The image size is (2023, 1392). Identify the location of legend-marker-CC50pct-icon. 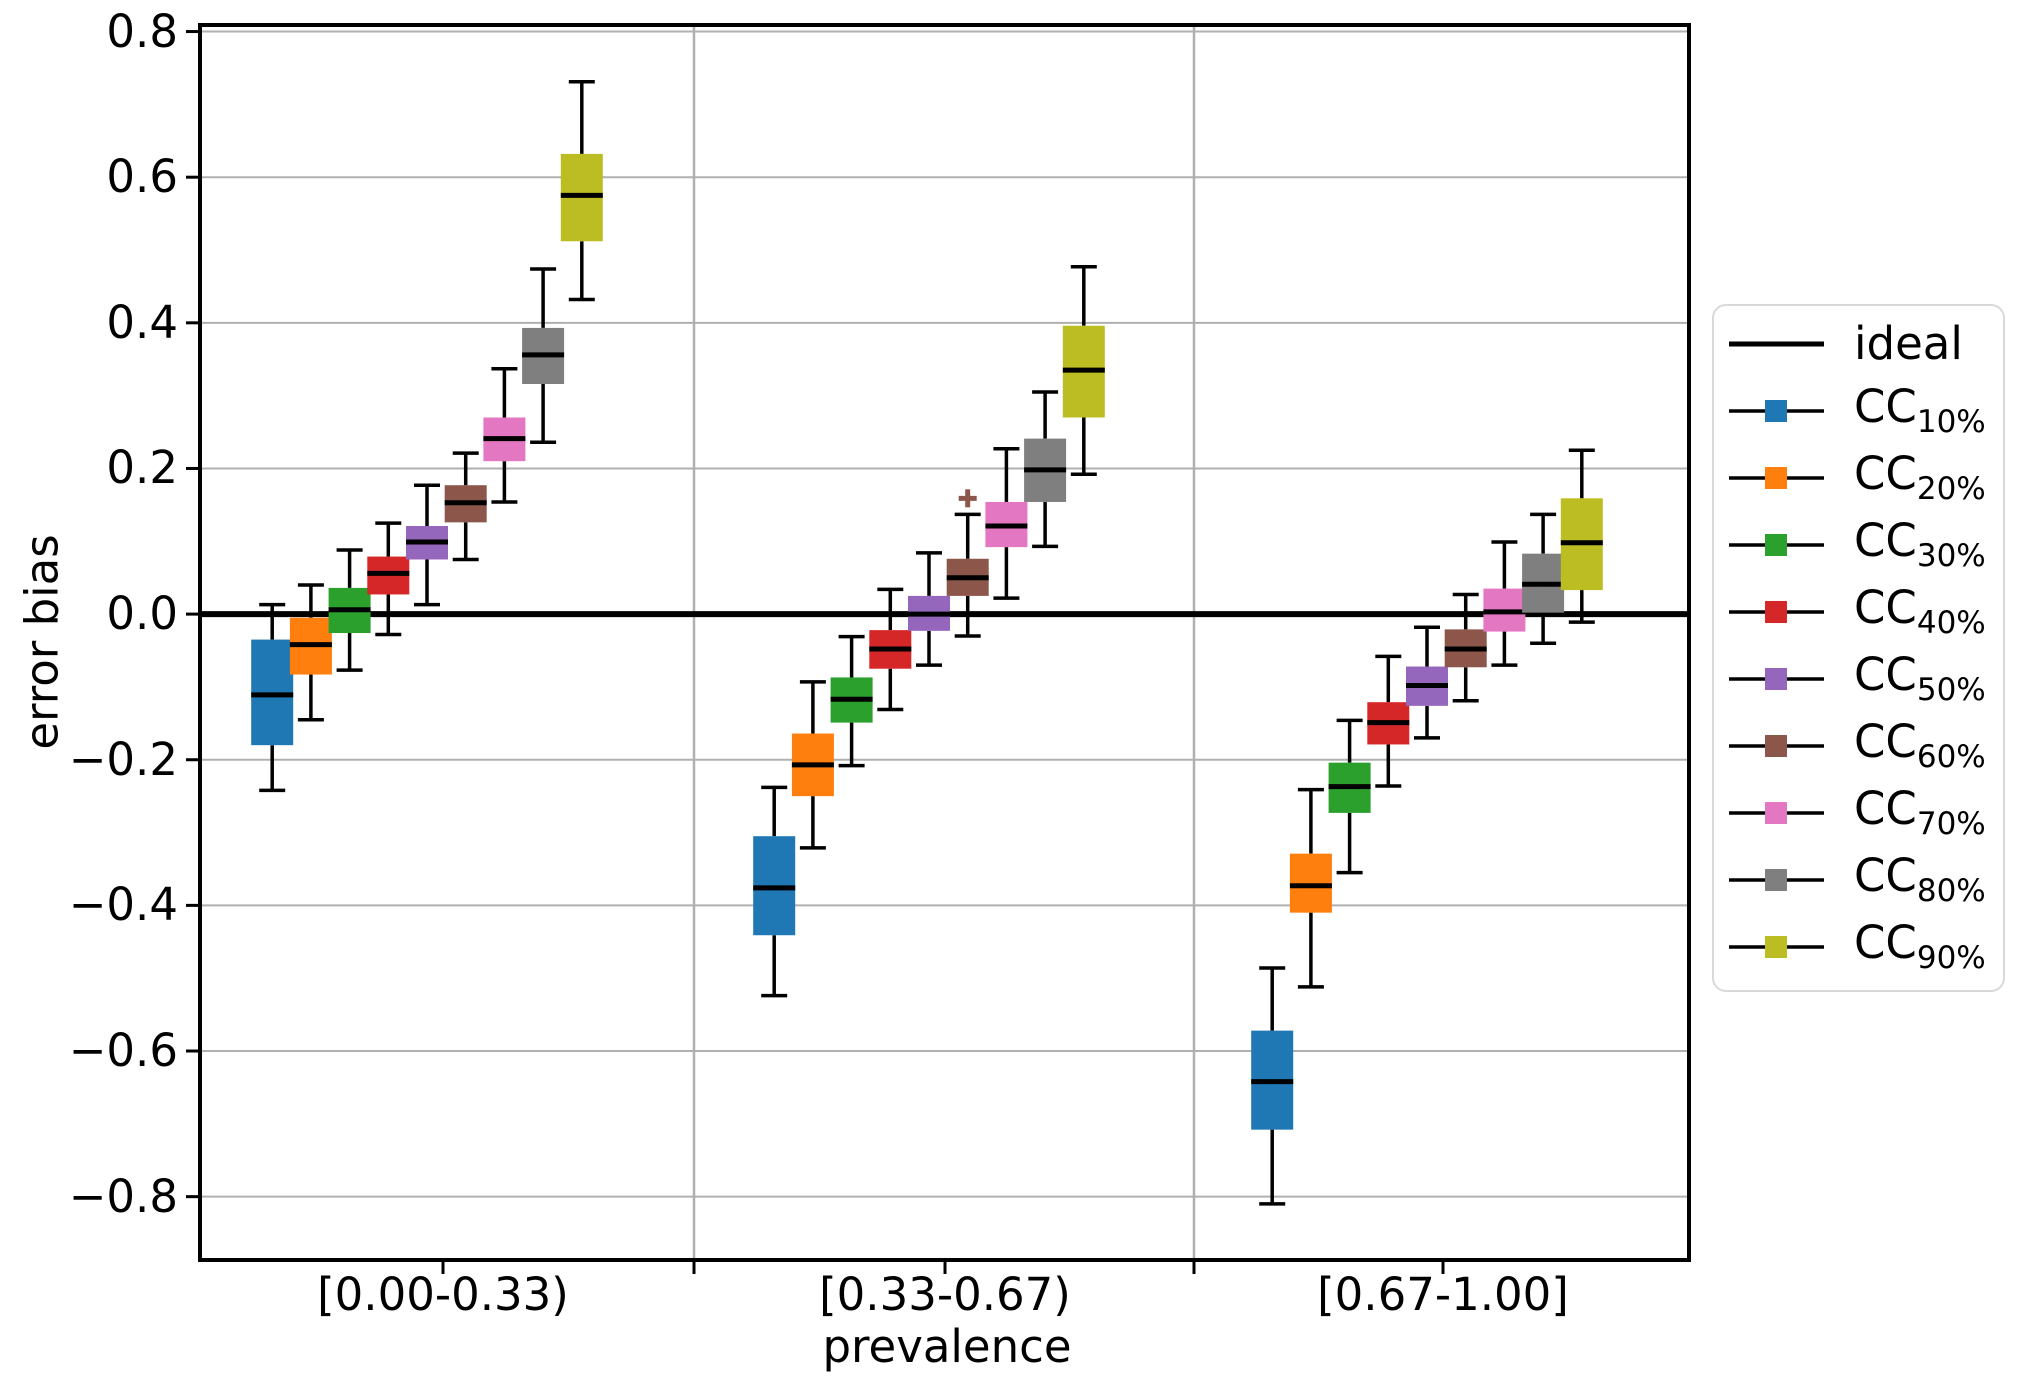
(1776, 679).